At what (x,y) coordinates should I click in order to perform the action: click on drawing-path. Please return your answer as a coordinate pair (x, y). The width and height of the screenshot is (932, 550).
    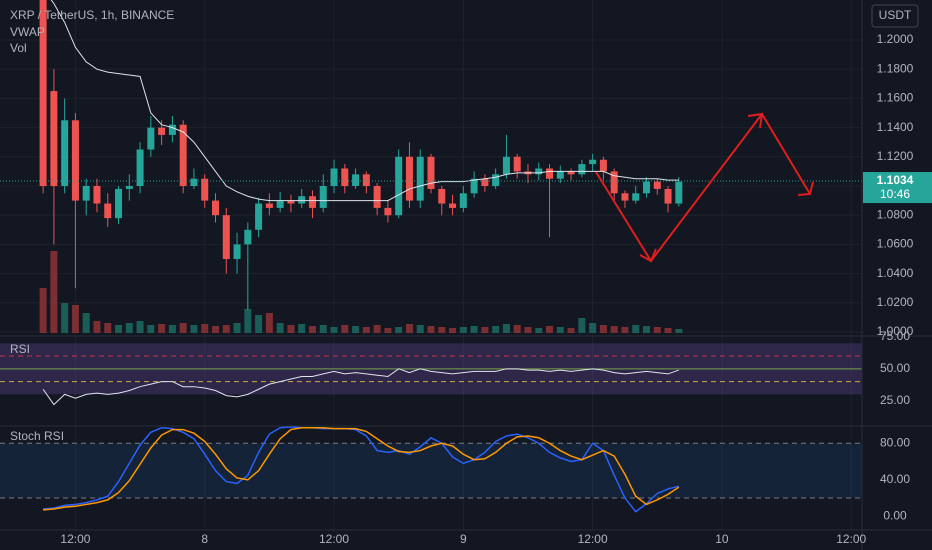
    Looking at the image, I should click on (703, 187).